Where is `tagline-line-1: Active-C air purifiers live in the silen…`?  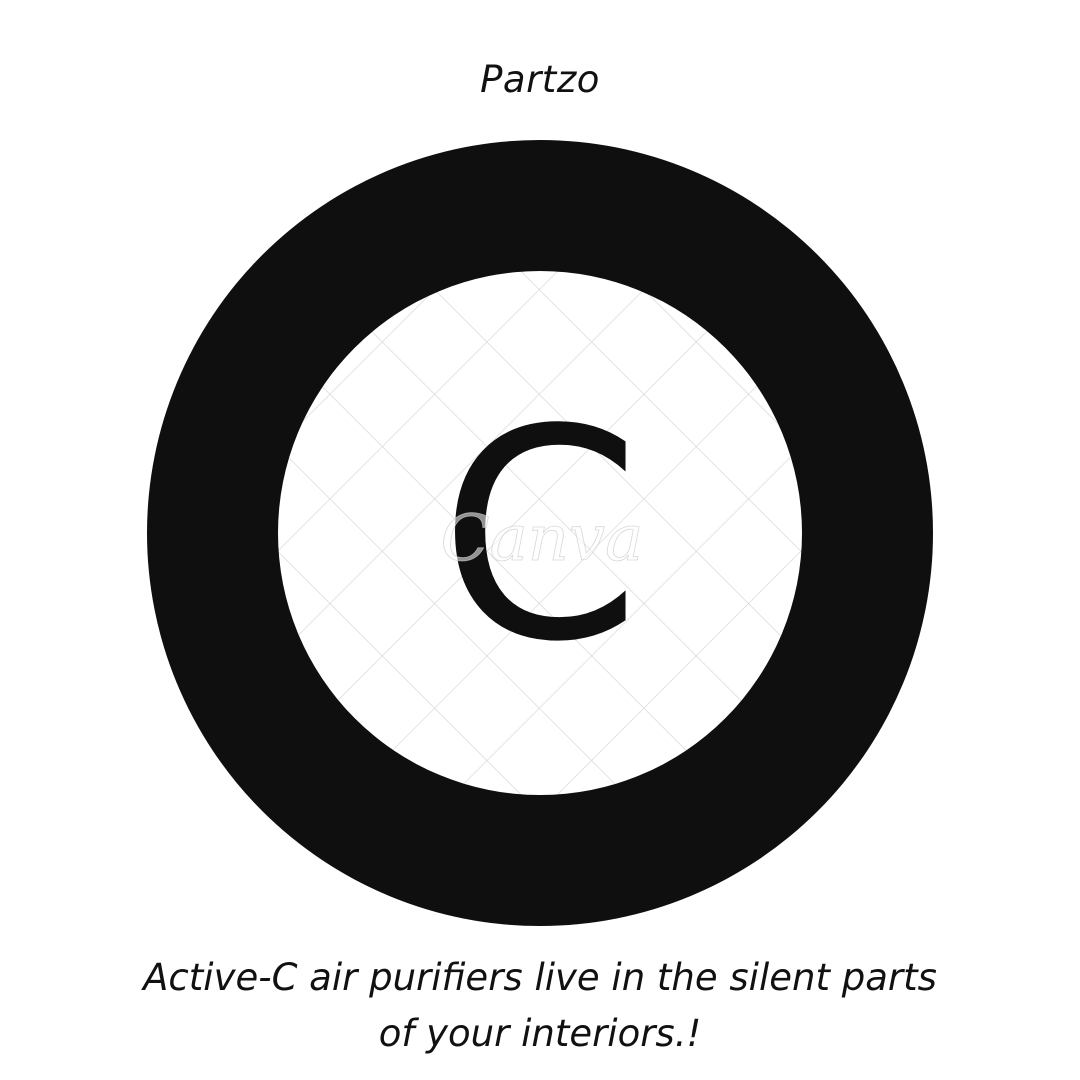
tagline-line-1: Active-C air purifiers live in the silen… is located at coordinates (540, 977).